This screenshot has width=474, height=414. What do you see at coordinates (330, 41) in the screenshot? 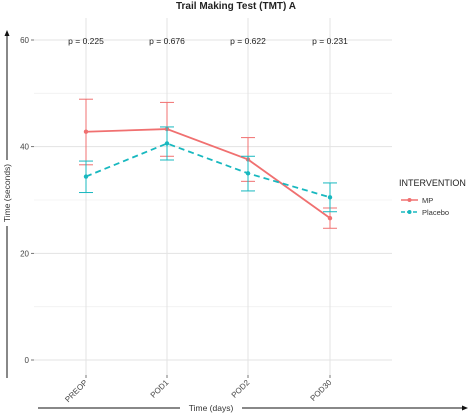
I see `p-value-label: p = 0.231` at bounding box center [330, 41].